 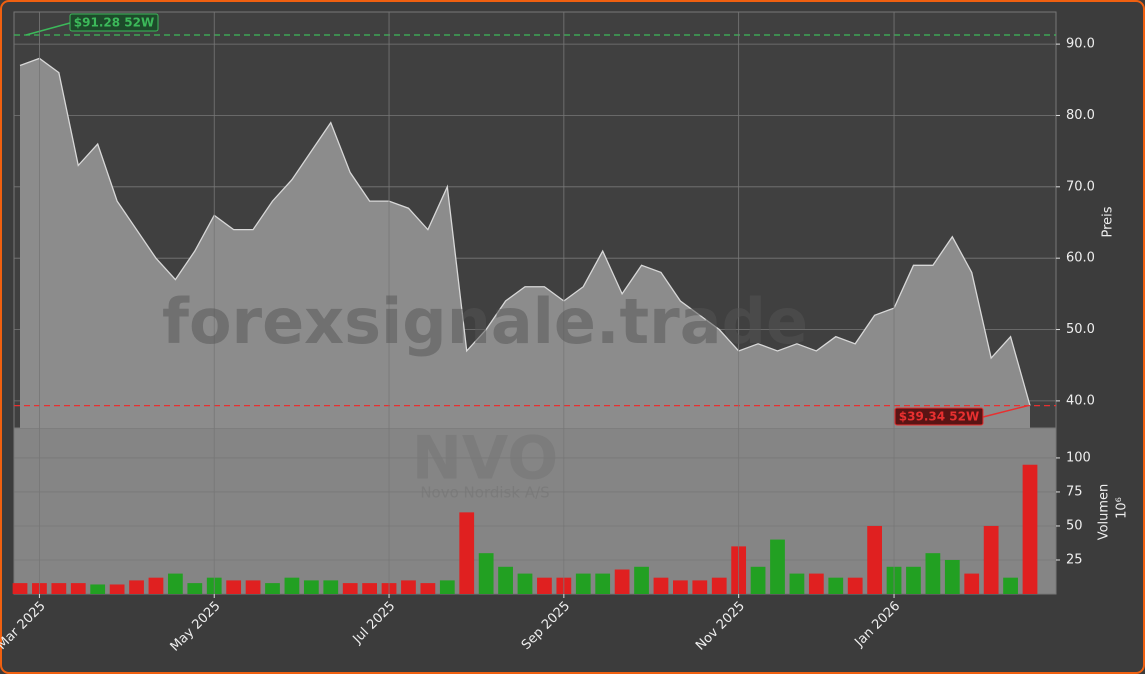 What do you see at coordinates (1080, 115) in the screenshot?
I see `y-tick-label: 80.0` at bounding box center [1080, 115].